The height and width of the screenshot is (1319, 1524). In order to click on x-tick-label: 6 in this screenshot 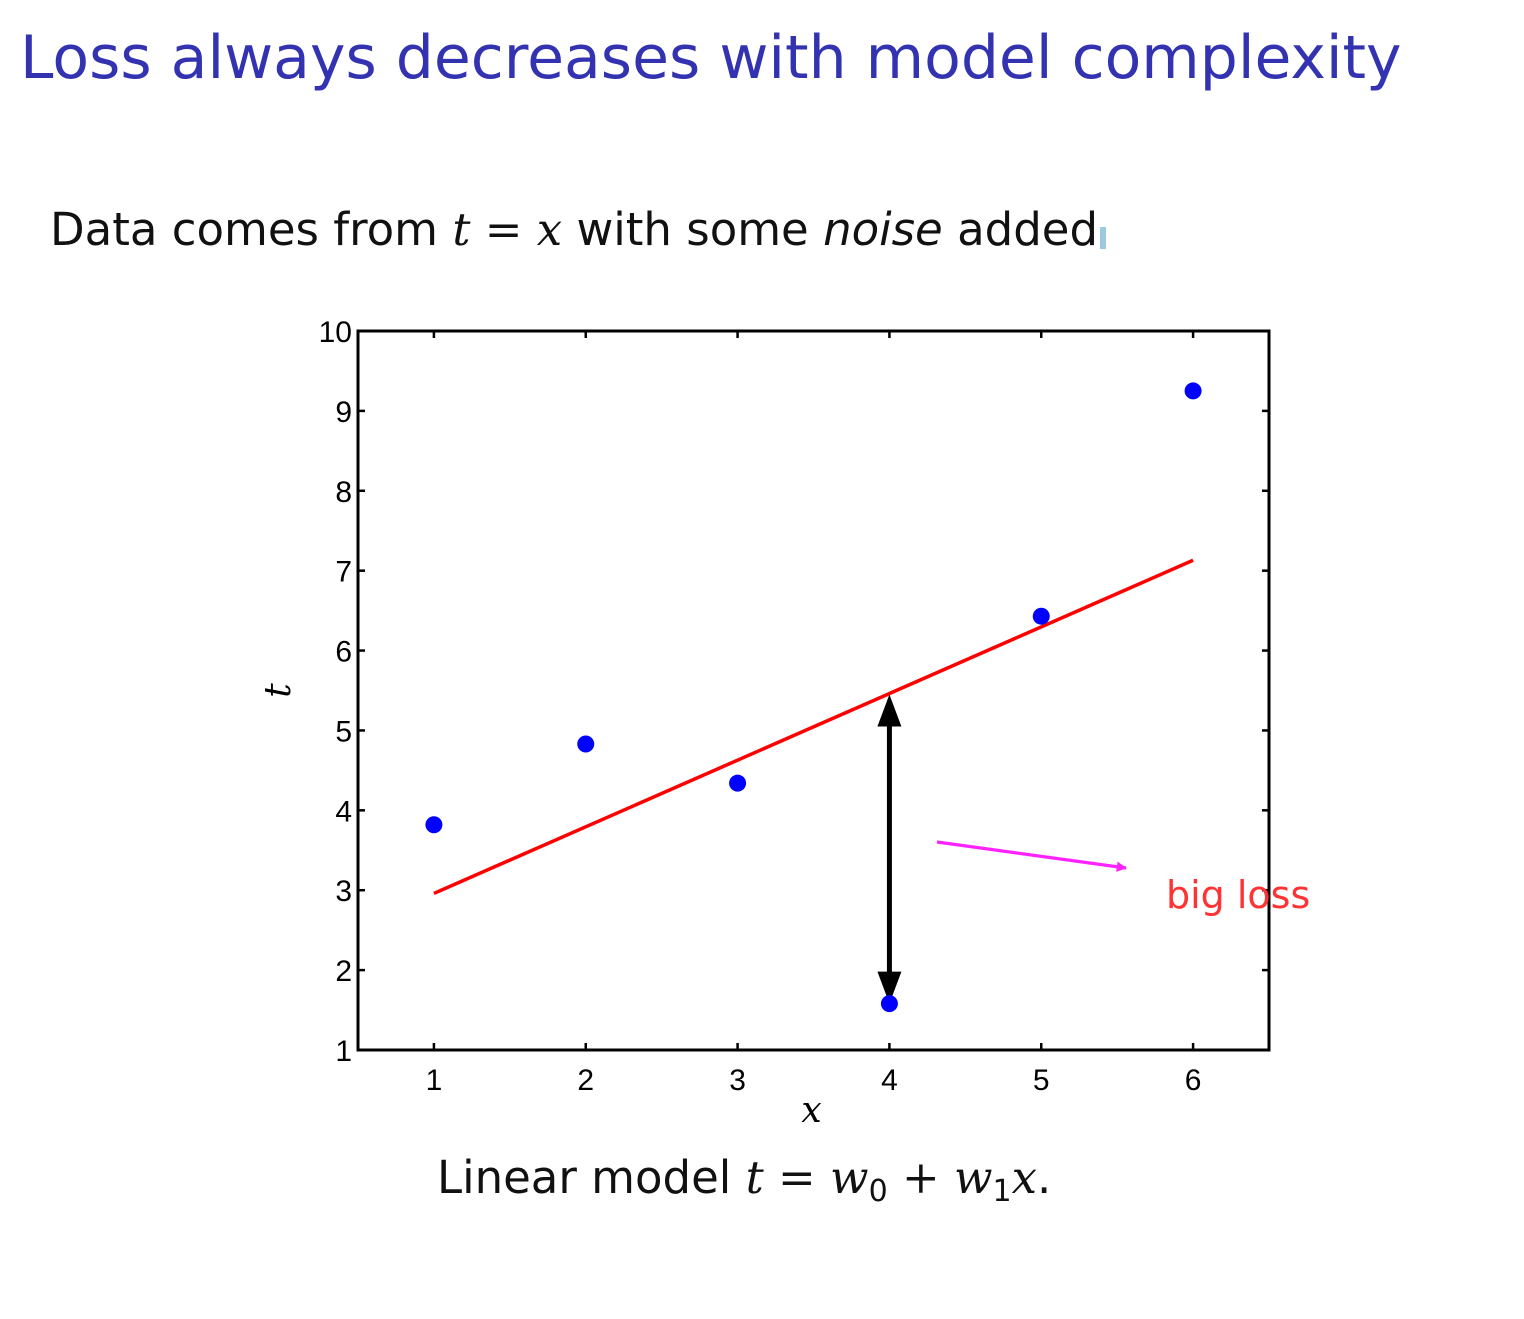, I will do `click(1193, 1080)`.